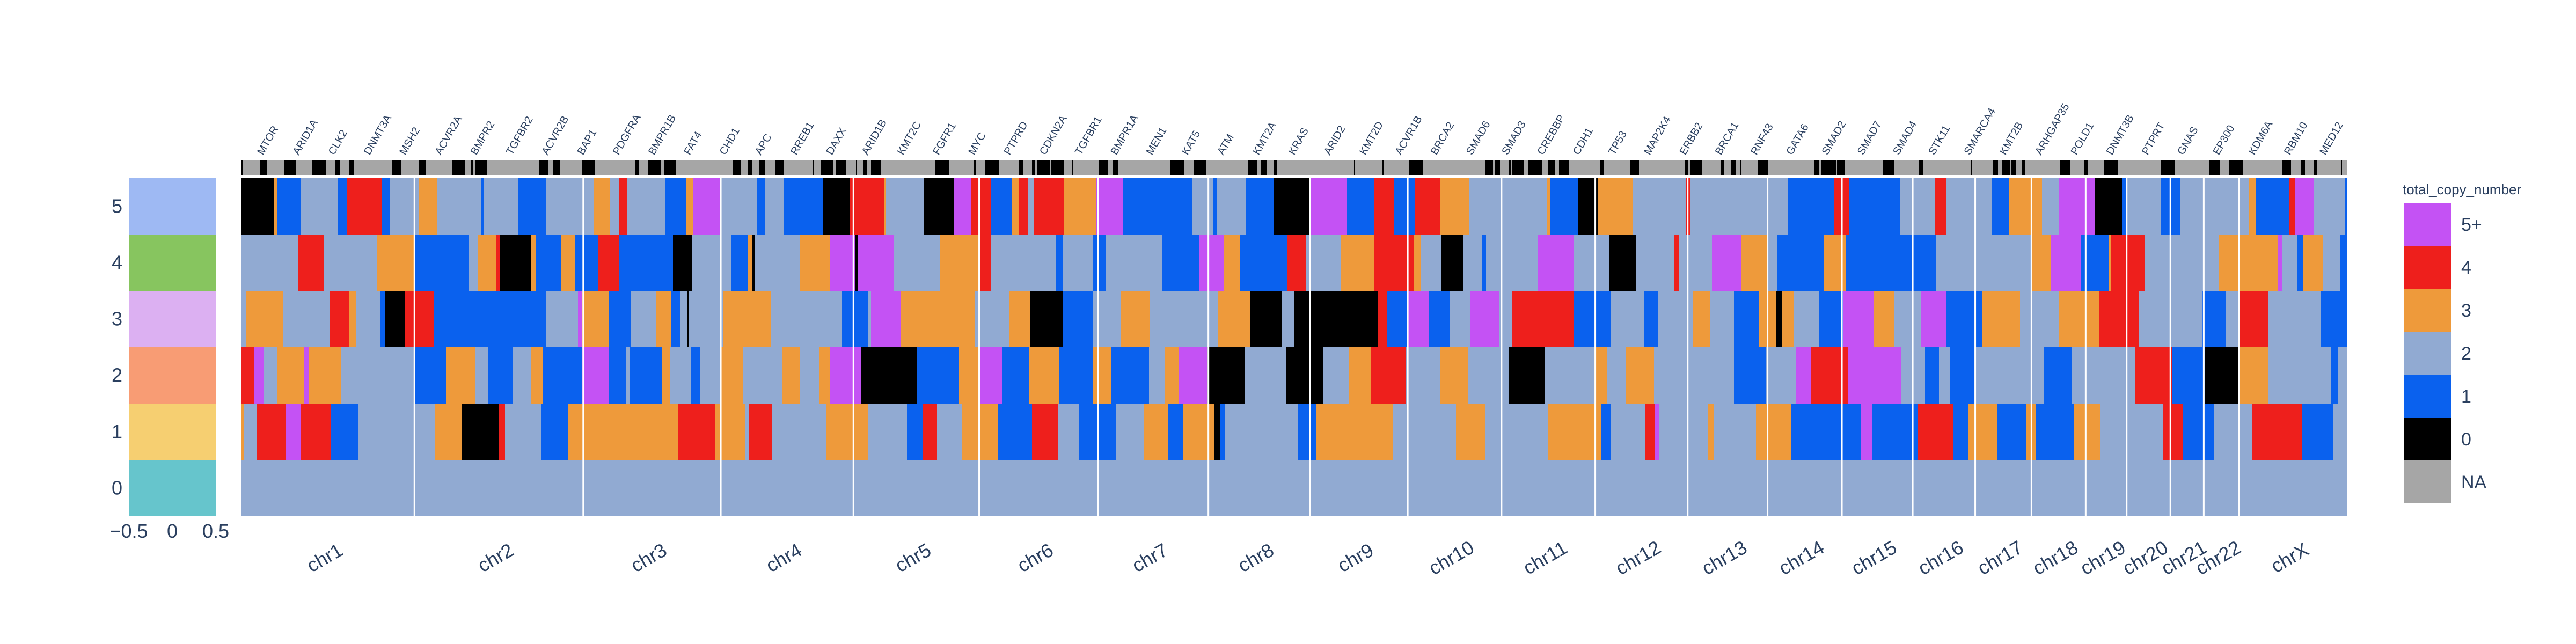 The height and width of the screenshot is (644, 2576). I want to click on gene-label: CREBBP, so click(1551, 135).